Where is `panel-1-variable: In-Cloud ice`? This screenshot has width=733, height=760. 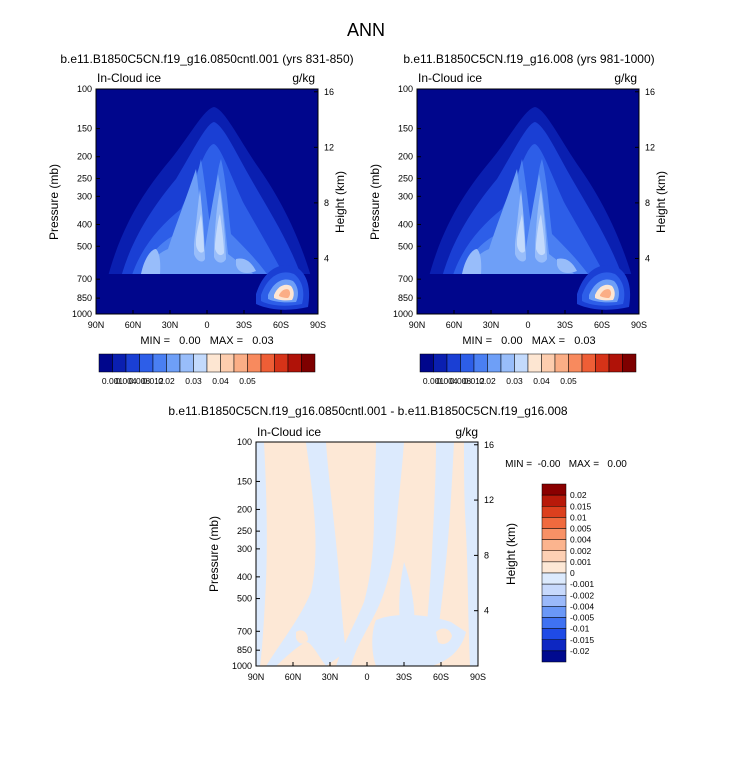 panel-1-variable: In-Cloud ice is located at coordinates (129, 78).